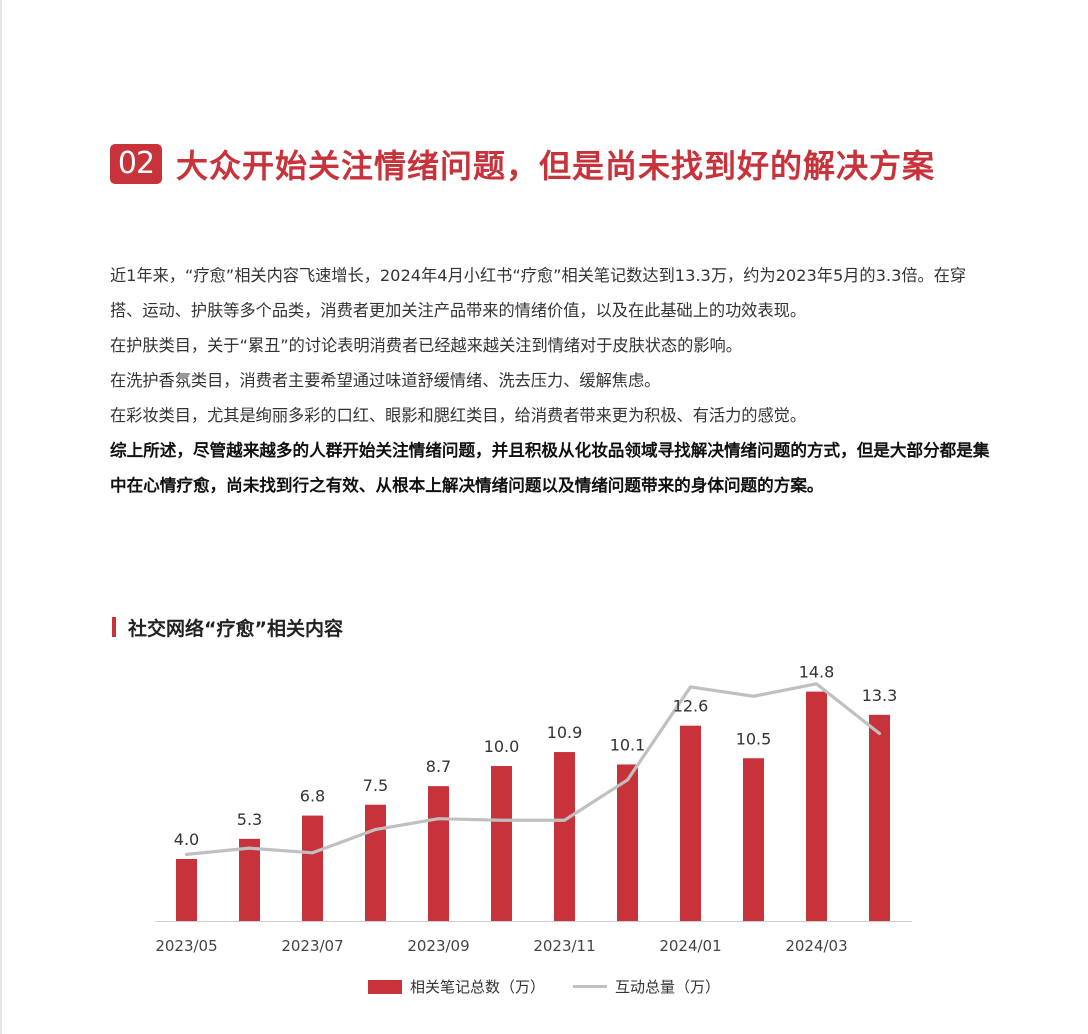 This screenshot has width=1088, height=1034. Describe the element at coordinates (690, 946) in the screenshot. I see `x-tick-label: 2024/01` at that location.